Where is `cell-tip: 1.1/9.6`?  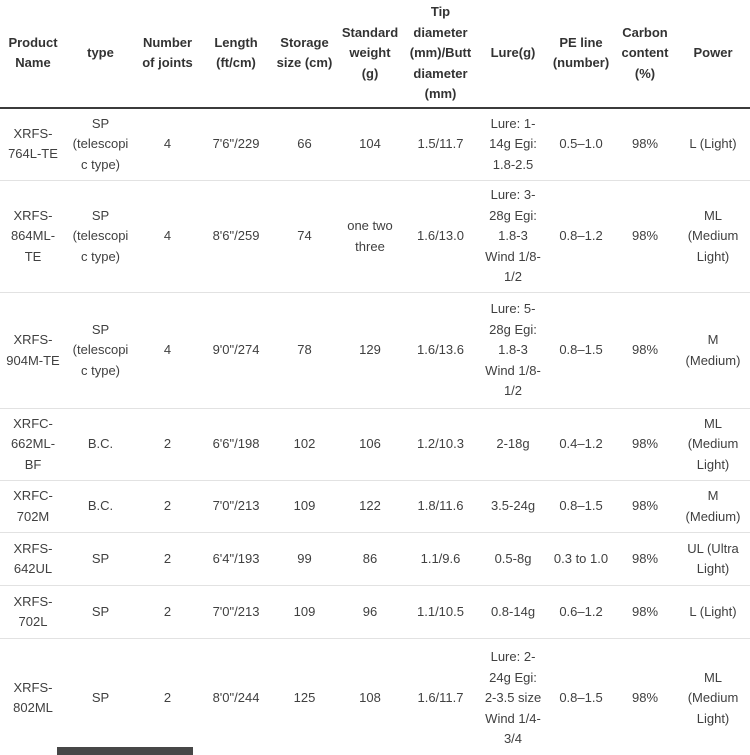 cell-tip: 1.1/9.6 is located at coordinates (440, 559).